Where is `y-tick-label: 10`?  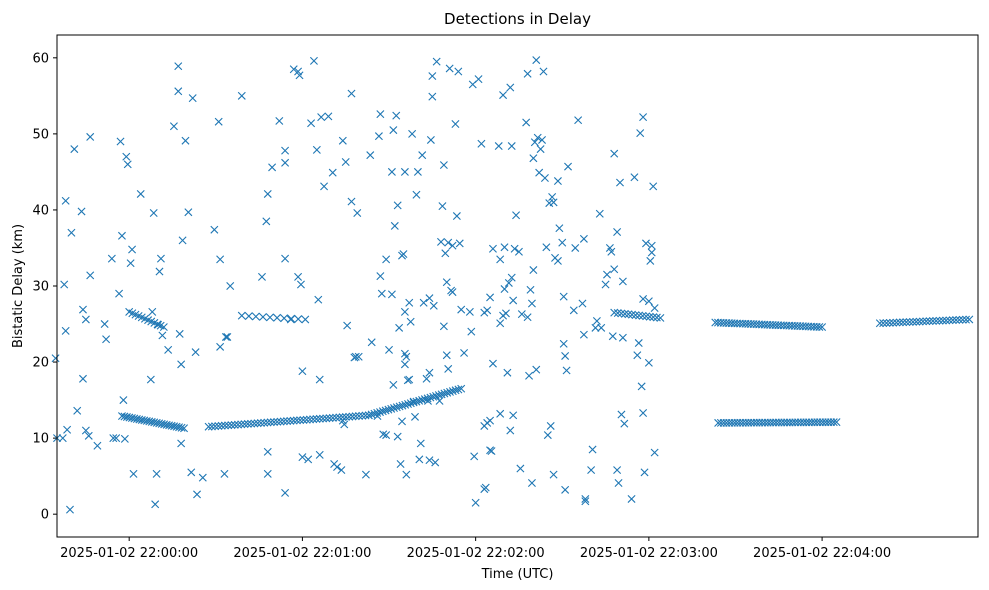 y-tick-label: 10 is located at coordinates (40, 439).